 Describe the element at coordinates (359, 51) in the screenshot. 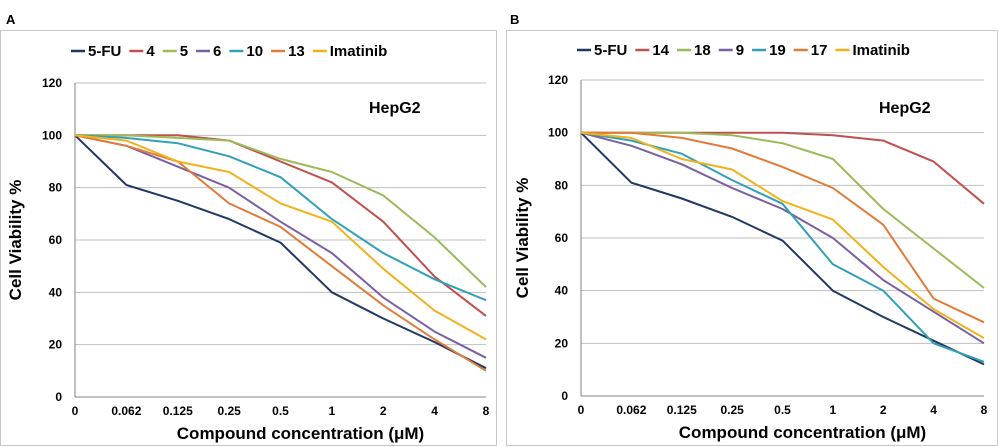

I see `c0-legend-label-6: Imatinib` at that location.